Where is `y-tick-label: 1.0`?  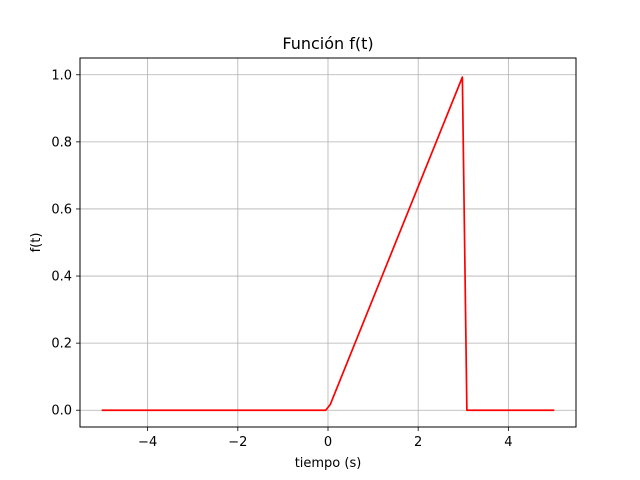
y-tick-label: 1.0 is located at coordinates (61, 75).